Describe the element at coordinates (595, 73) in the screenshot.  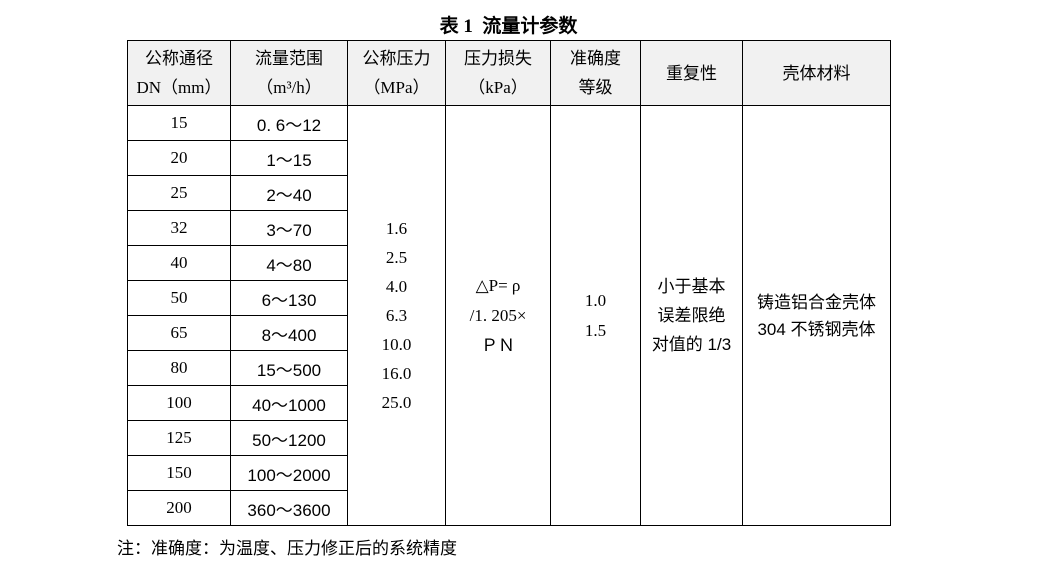
I see `header-accuracy-class: 准确度 等级` at that location.